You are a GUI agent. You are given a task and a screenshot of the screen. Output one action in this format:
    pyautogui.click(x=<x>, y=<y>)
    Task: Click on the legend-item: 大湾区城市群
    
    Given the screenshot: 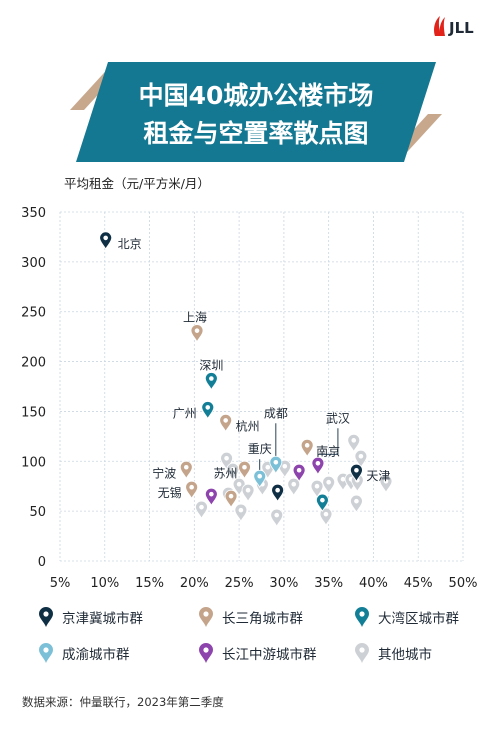 What is the action you would take?
    pyautogui.click(x=406, y=617)
    